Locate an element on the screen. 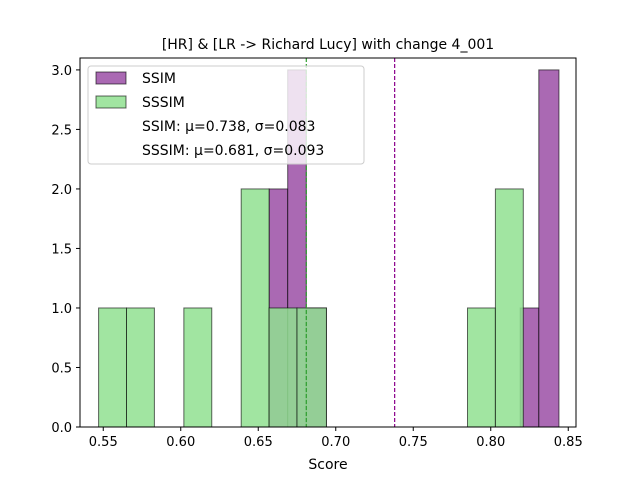 This screenshot has height=480, width=640. legend-box is located at coordinates (226, 115).